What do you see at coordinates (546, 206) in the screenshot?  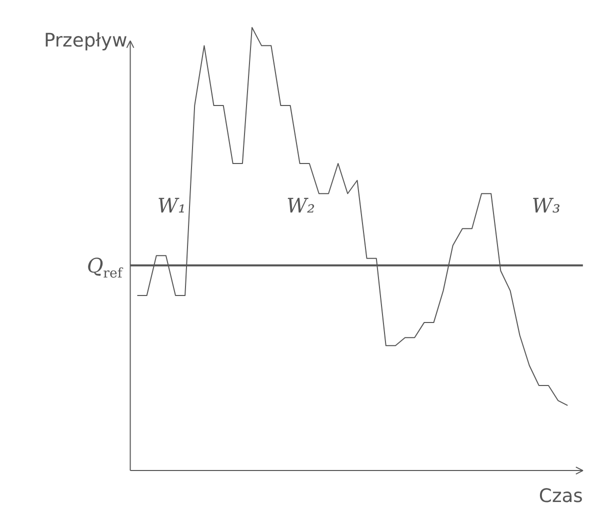 I see `annotation: W₃` at bounding box center [546, 206].